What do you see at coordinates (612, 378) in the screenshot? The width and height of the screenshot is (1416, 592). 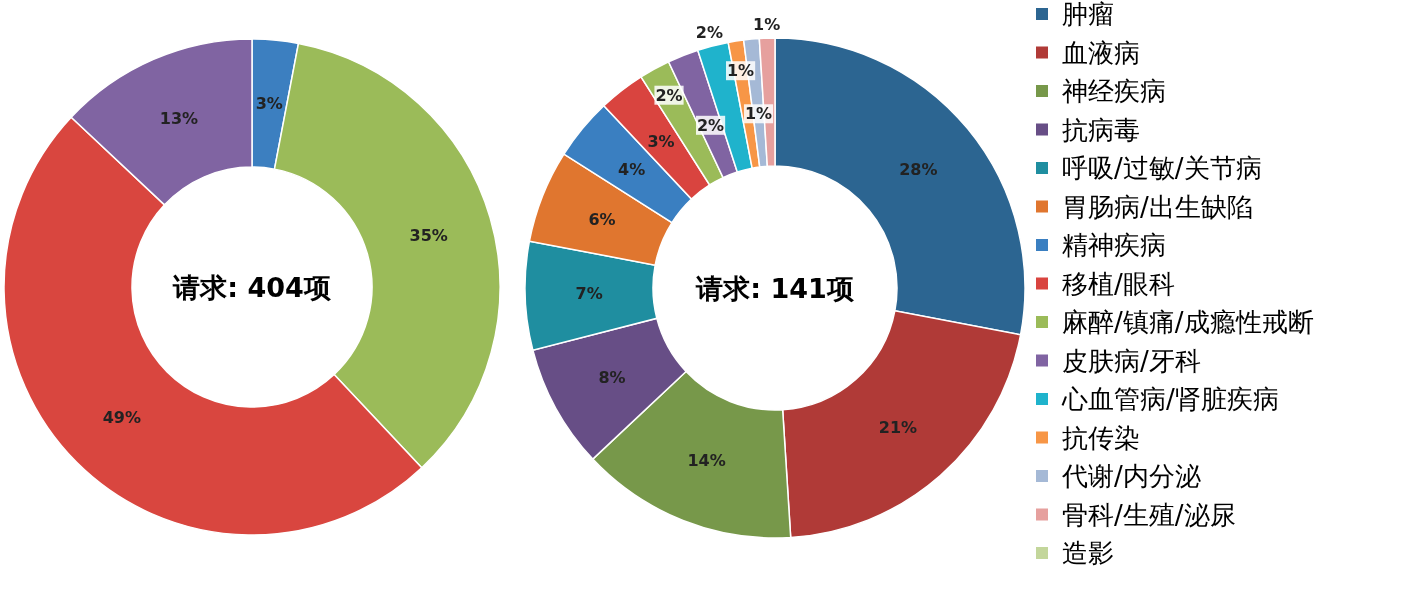 I see `data-label: 8%` at bounding box center [612, 378].